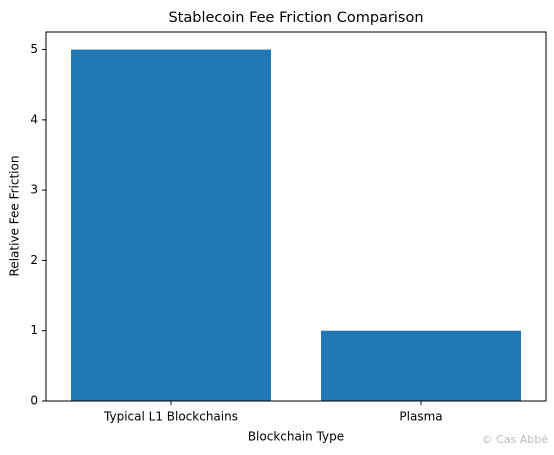 The width and height of the screenshot is (554, 455). What do you see at coordinates (421, 365) in the screenshot?
I see `bar` at bounding box center [421, 365].